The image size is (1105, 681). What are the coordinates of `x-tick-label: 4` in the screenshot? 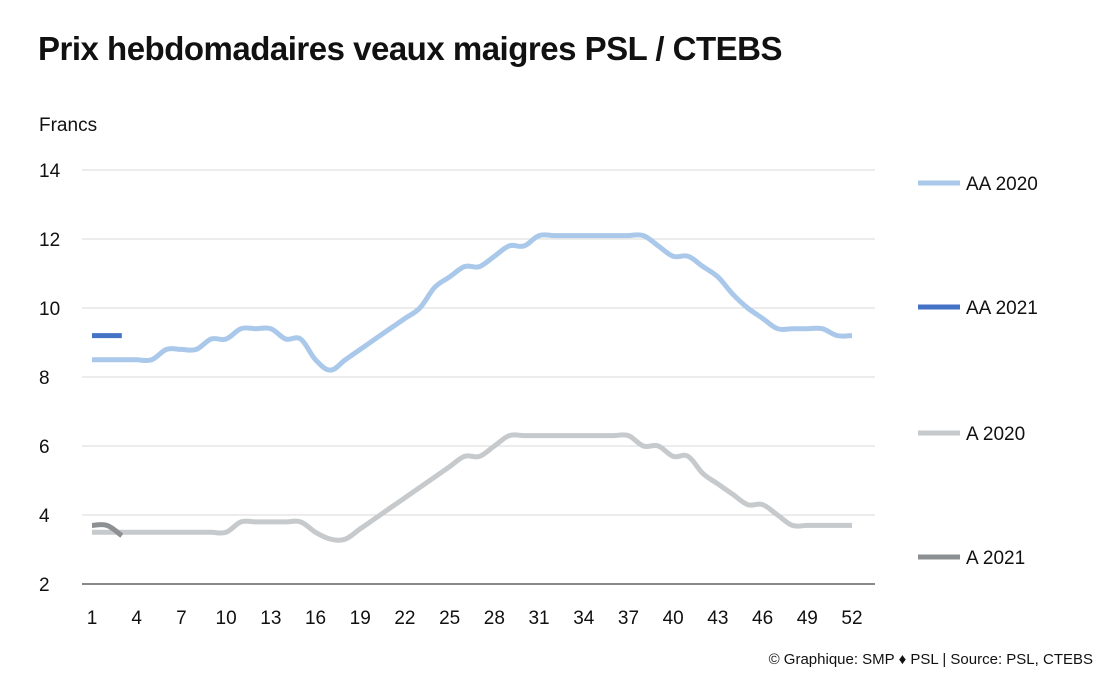 It's located at (136, 618).